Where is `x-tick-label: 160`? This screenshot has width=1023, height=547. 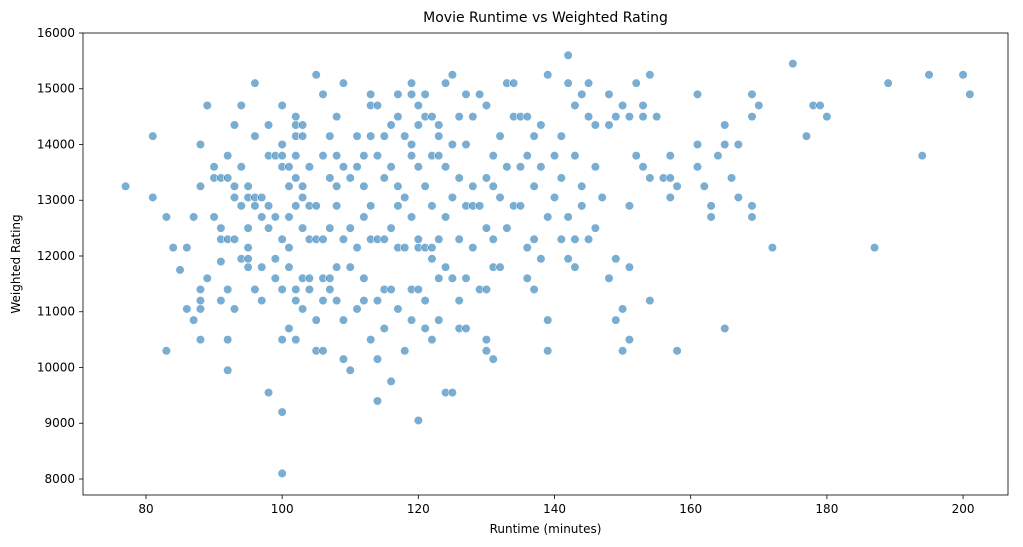 x-tick-label: 160 is located at coordinates (690, 509).